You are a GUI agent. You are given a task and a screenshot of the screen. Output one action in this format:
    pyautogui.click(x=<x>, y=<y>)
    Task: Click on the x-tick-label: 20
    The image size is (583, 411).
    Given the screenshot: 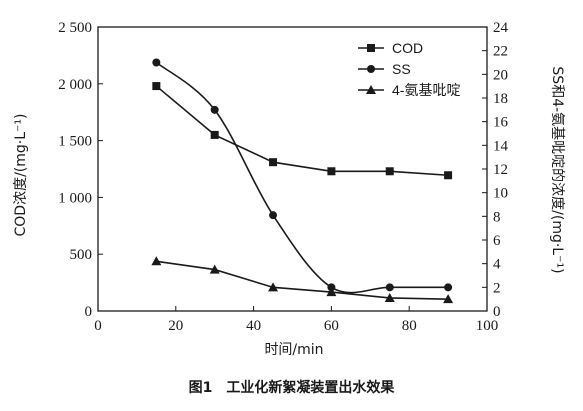 What is the action you would take?
    pyautogui.click(x=175, y=326)
    